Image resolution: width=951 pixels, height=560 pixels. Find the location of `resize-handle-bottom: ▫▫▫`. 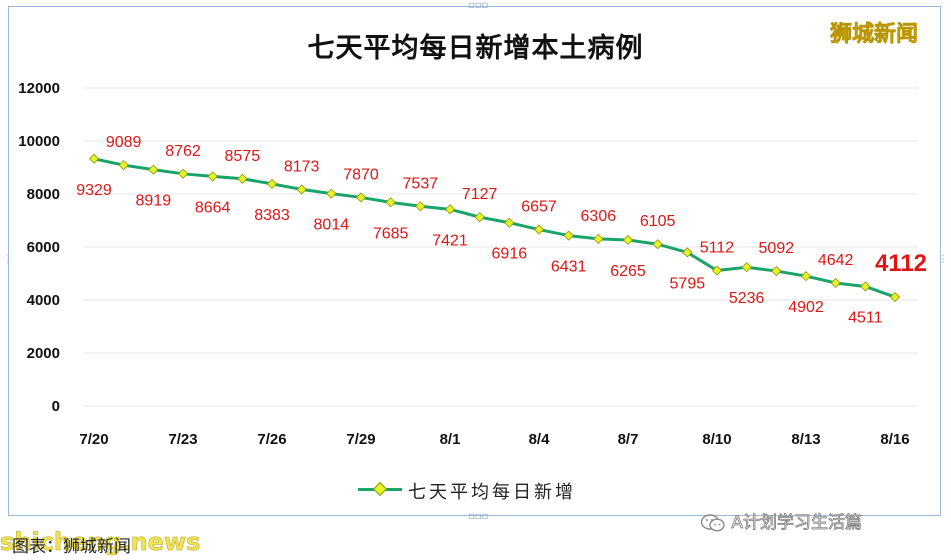

resize-handle-bottom: ▫▫▫ is located at coordinates (478, 516).